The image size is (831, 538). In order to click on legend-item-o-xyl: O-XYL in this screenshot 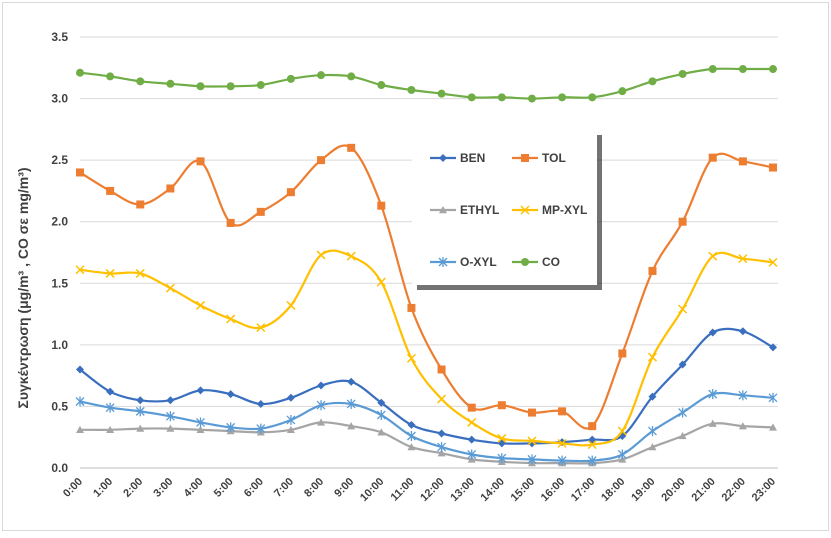, I will do `click(463, 262)`.